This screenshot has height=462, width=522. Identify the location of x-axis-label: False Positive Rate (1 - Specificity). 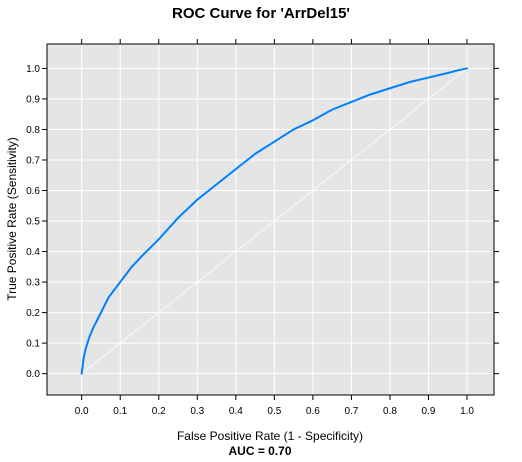
(270, 436).